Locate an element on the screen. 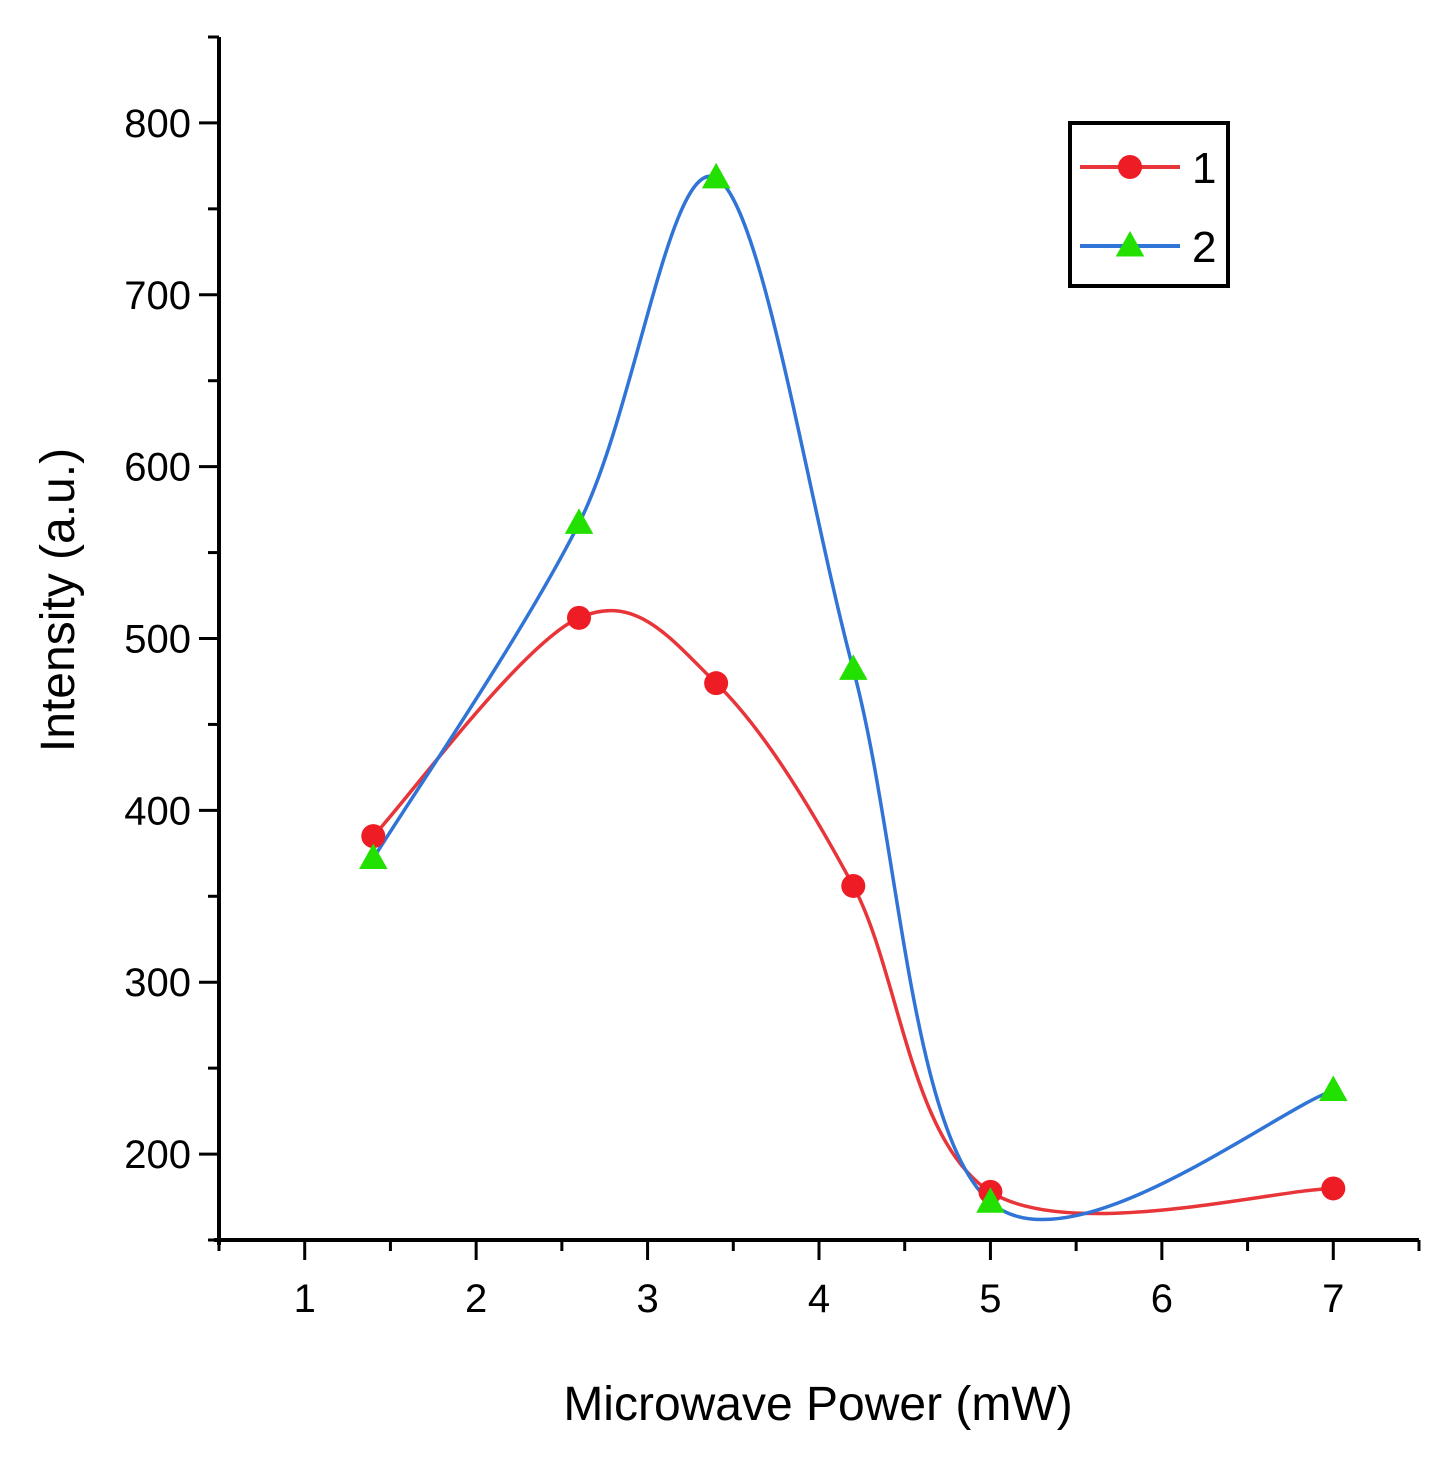  x-tick-label: 2 is located at coordinates (476, 1299).